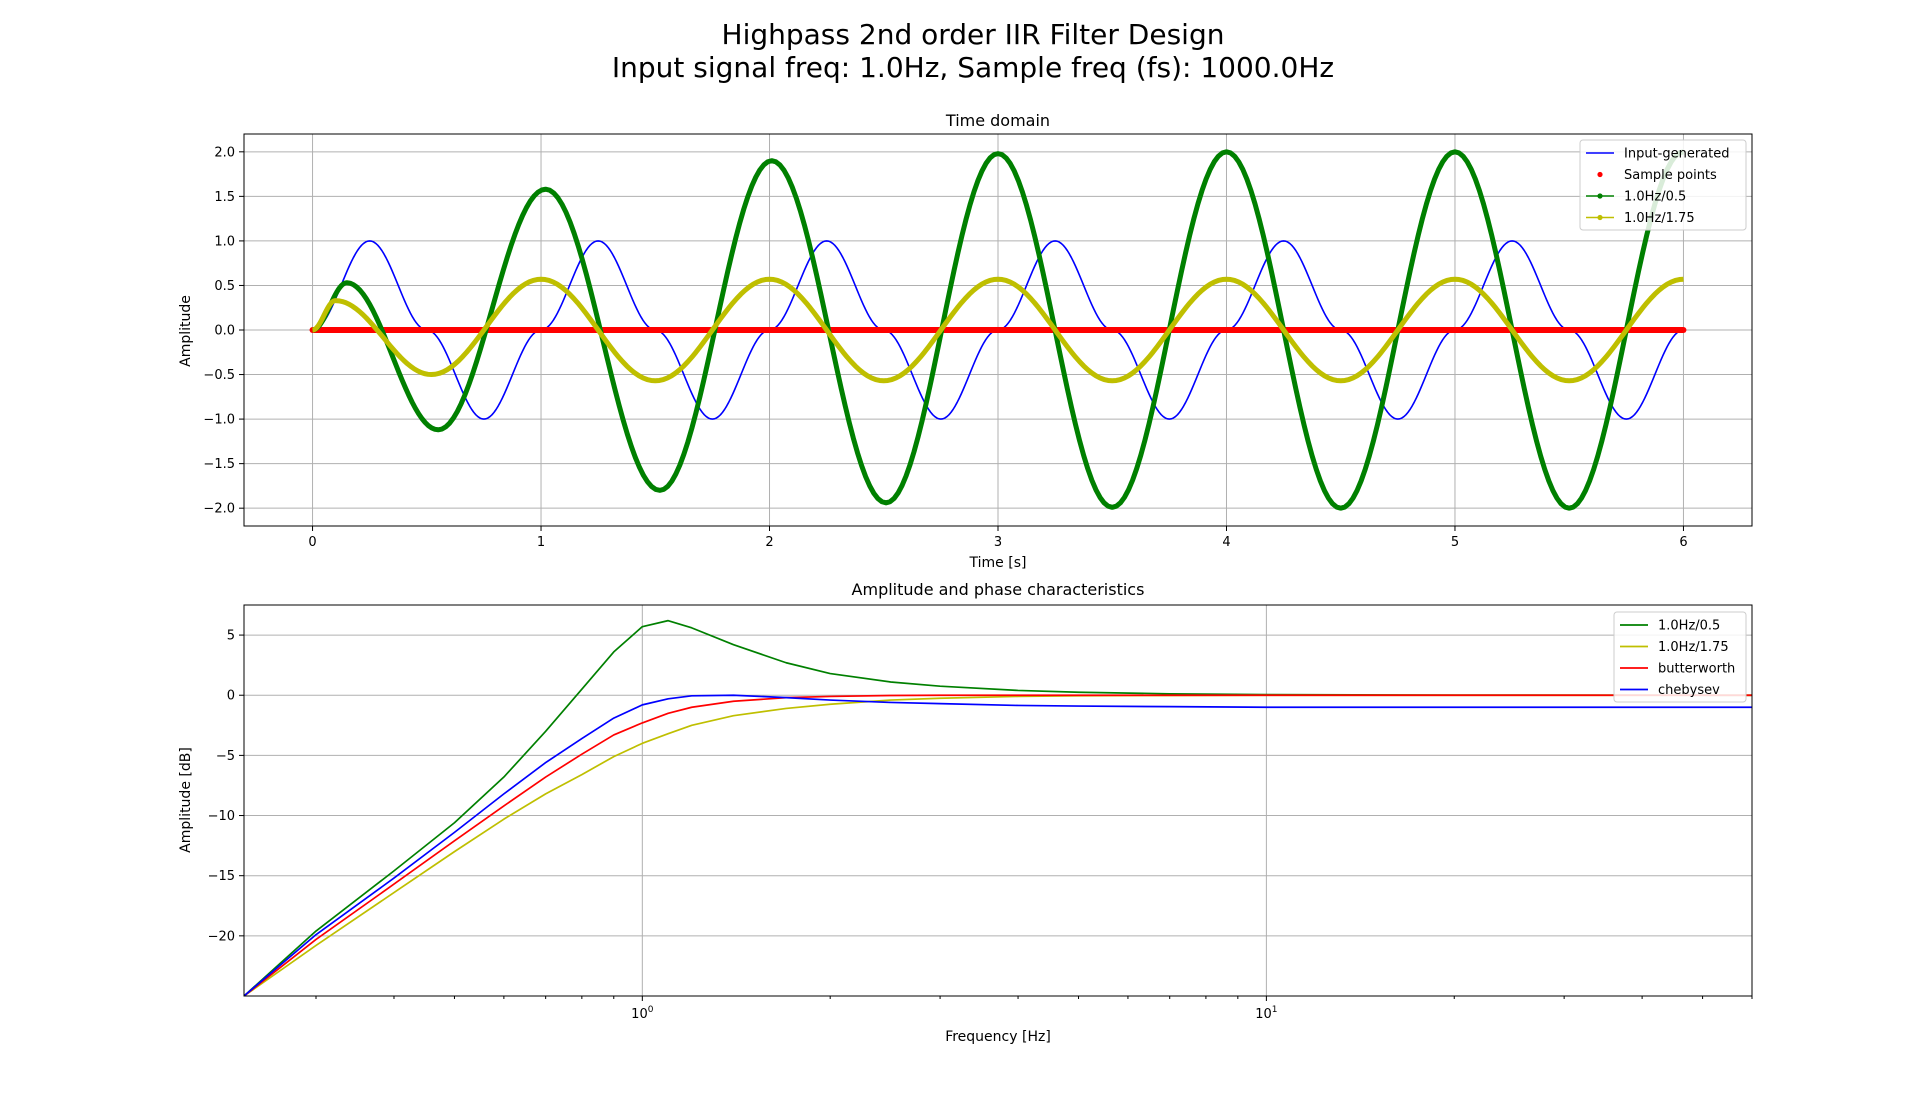 This screenshot has height=1103, width=1920. I want to click on figure-title-line-1: Highpass 2nd order IIR Filter Design, so click(973, 34).